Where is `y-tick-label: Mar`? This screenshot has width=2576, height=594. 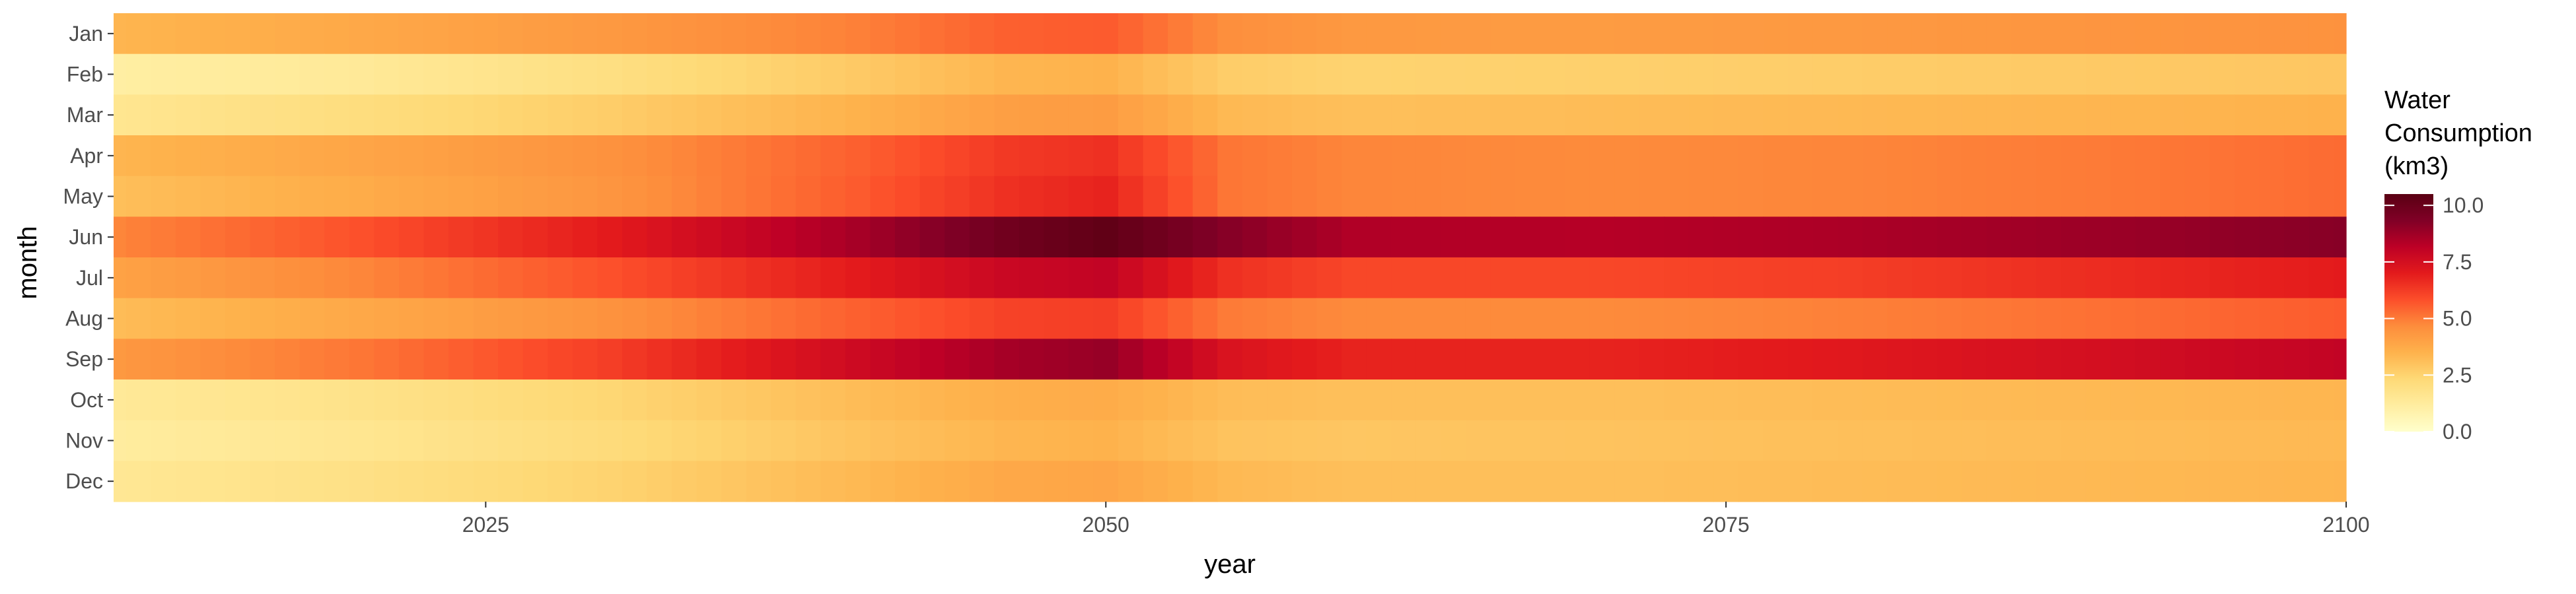
y-tick-label: Mar is located at coordinates (85, 115).